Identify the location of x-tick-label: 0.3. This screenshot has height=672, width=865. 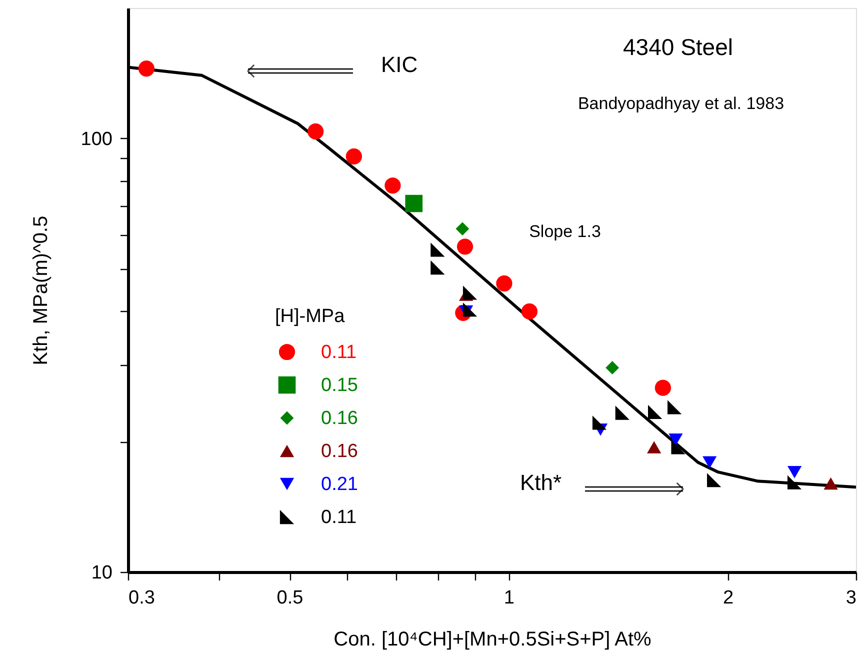
(141, 598).